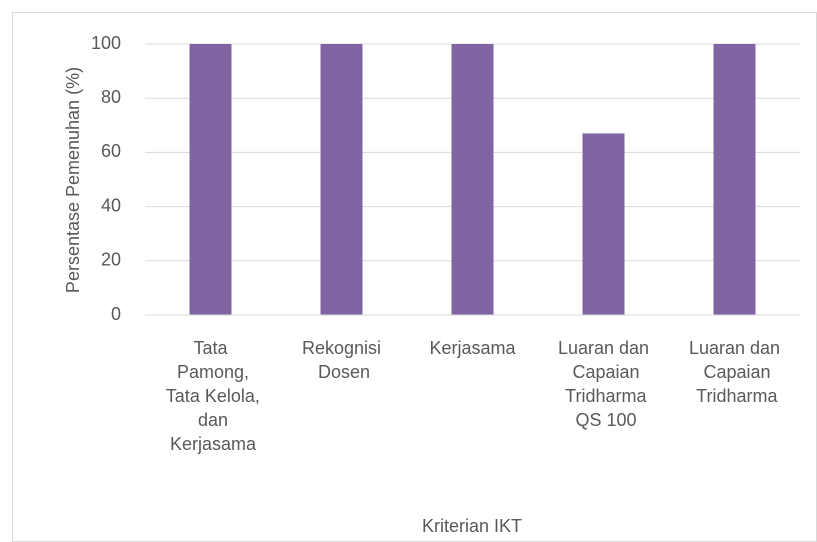 This screenshot has height=542, width=817. I want to click on y-axis-title: Persentase Pemenuhan (%), so click(73, 180).